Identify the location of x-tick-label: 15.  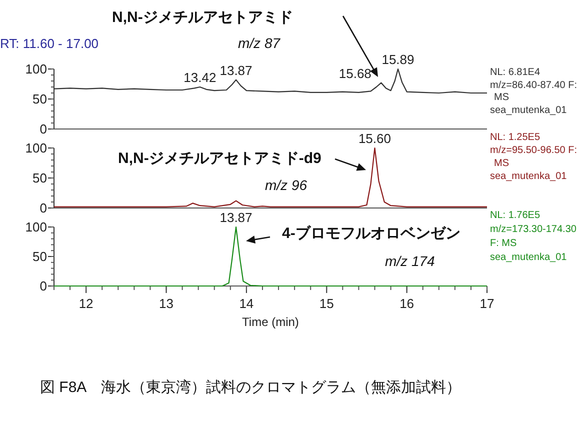
(326, 303).